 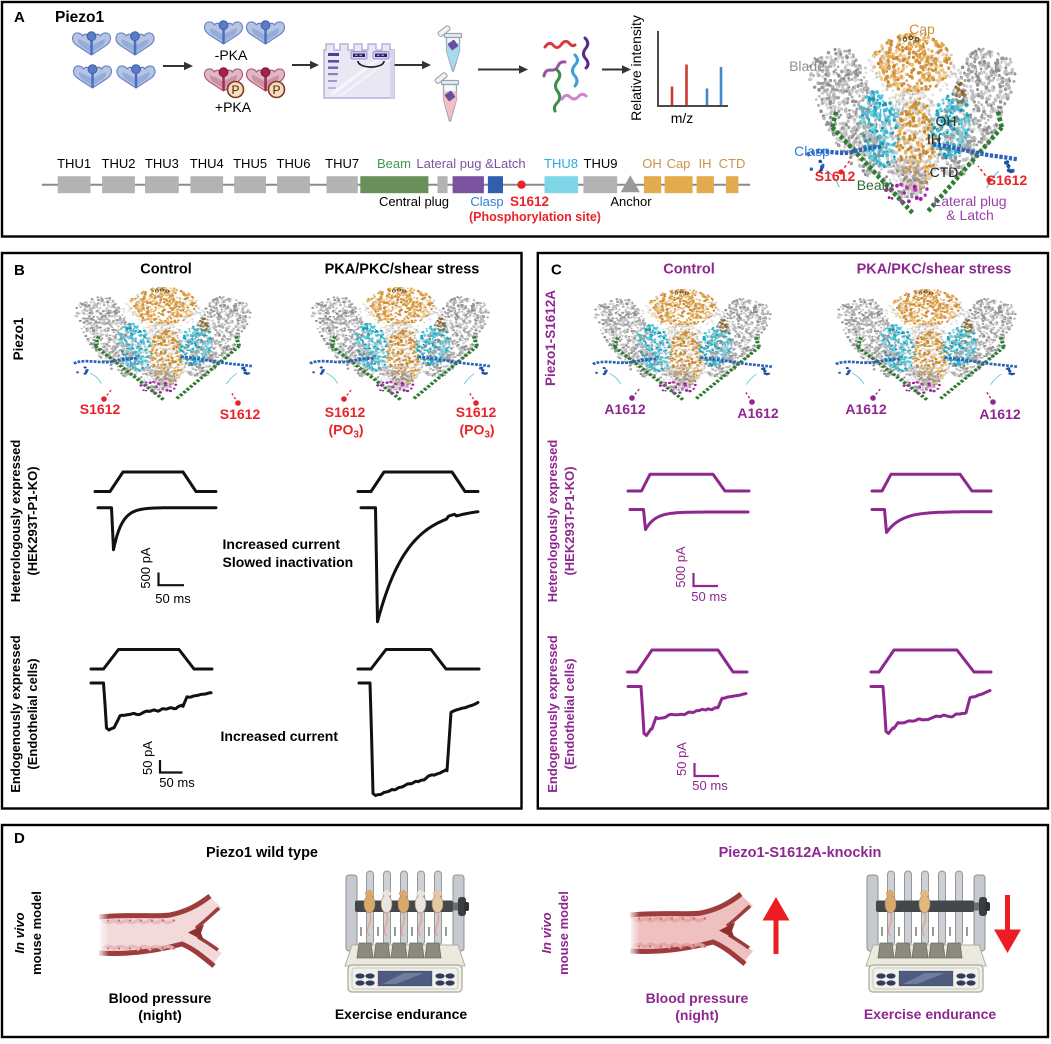 What do you see at coordinates (162, 163) in the screenshot?
I see `svg-text: THU3` at bounding box center [162, 163].